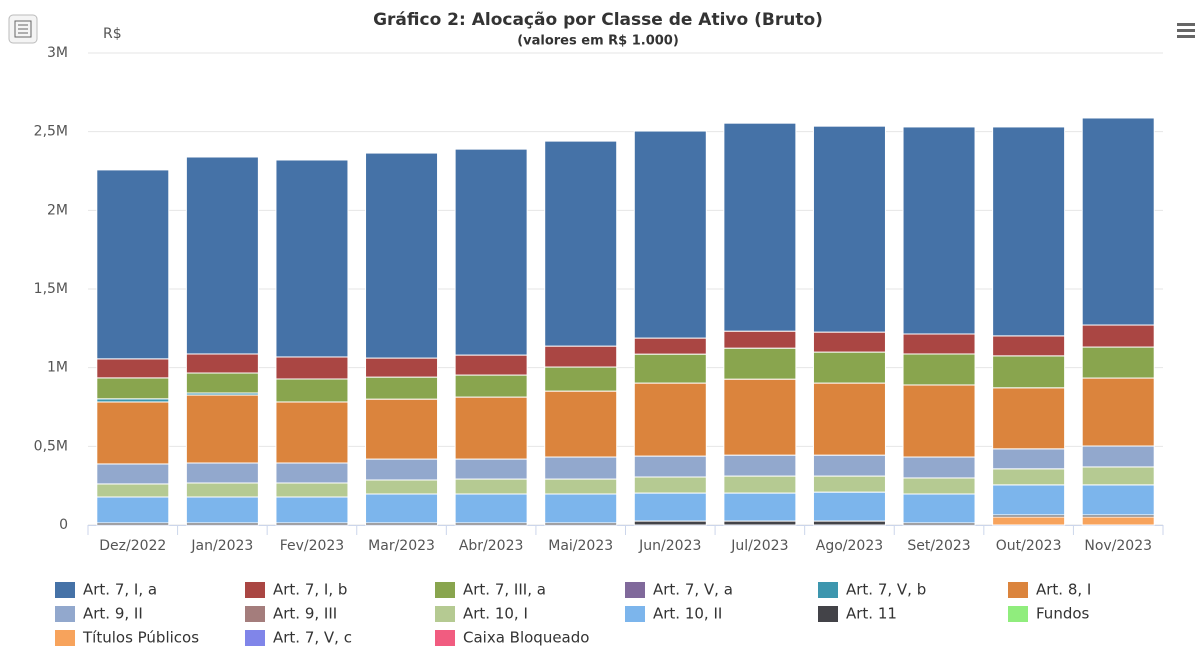 The image size is (1197, 648). Describe the element at coordinates (310, 590) in the screenshot. I see `legend-label: Art. 7, I, b` at that location.